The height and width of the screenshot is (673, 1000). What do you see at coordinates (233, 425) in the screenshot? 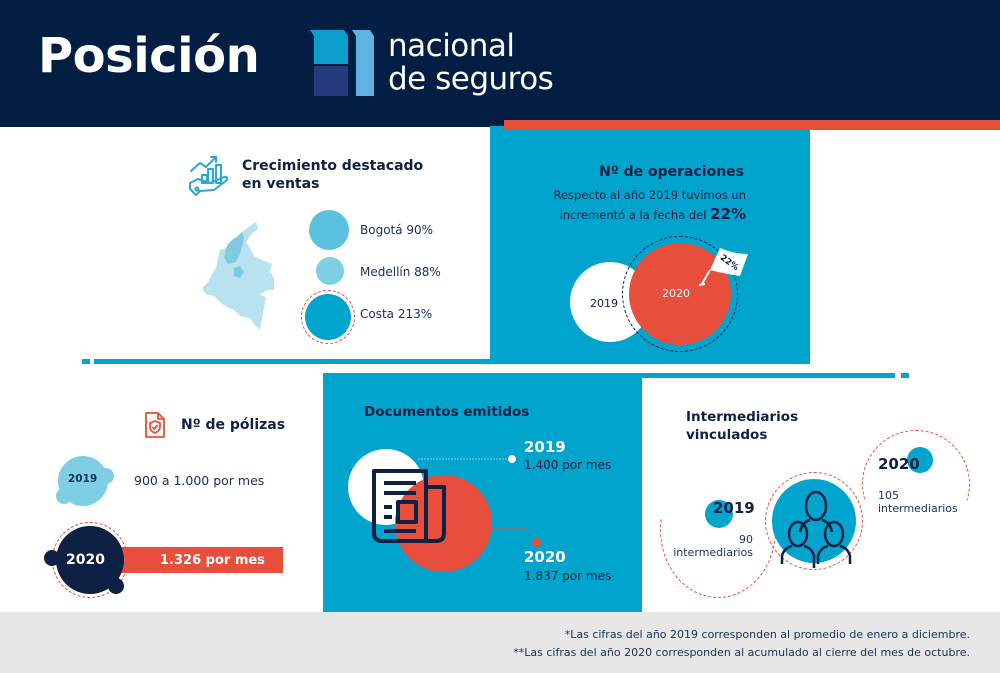
I see `policies-title: Nº de pólizas` at bounding box center [233, 425].